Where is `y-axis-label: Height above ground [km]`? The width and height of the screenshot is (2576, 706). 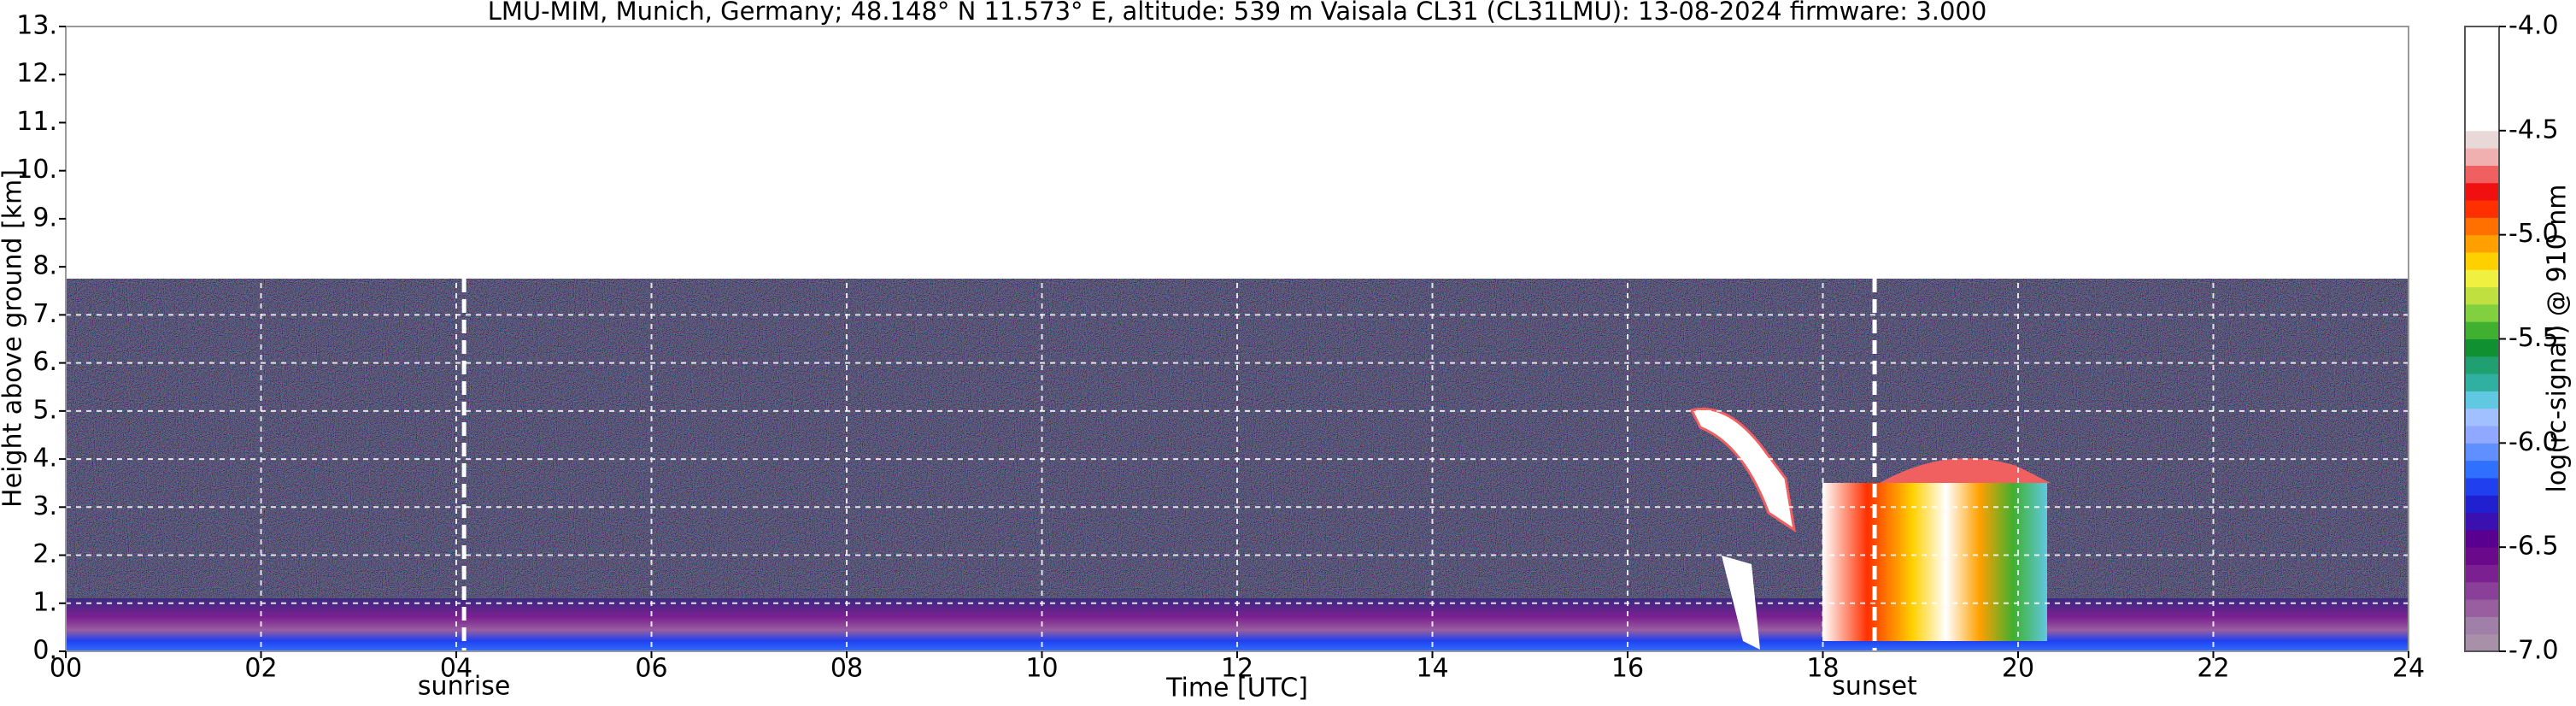
y-axis-label: Height above ground [km] is located at coordinates (14, 338).